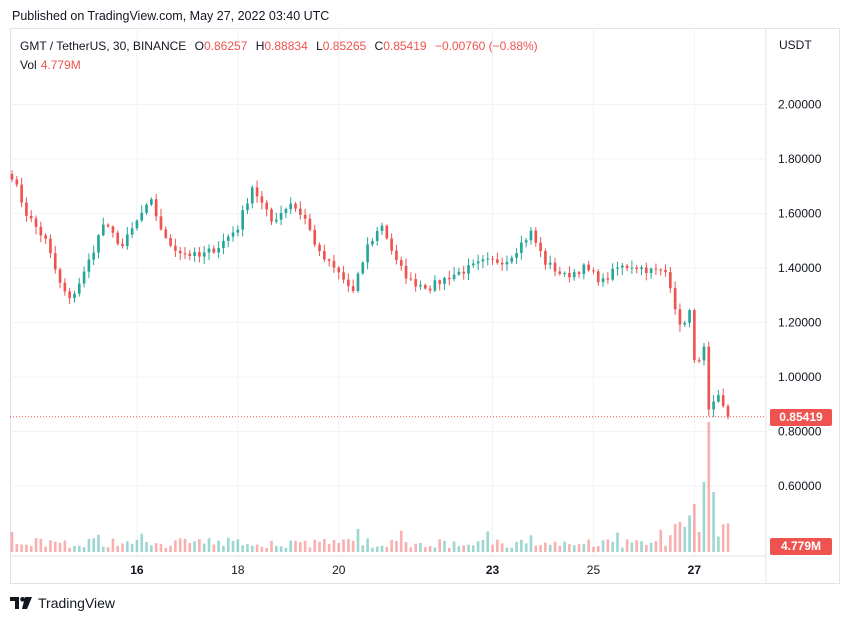 This screenshot has width=850, height=622. What do you see at coordinates (800, 159) in the screenshot?
I see `price-tick-label: 1.80000` at bounding box center [800, 159].